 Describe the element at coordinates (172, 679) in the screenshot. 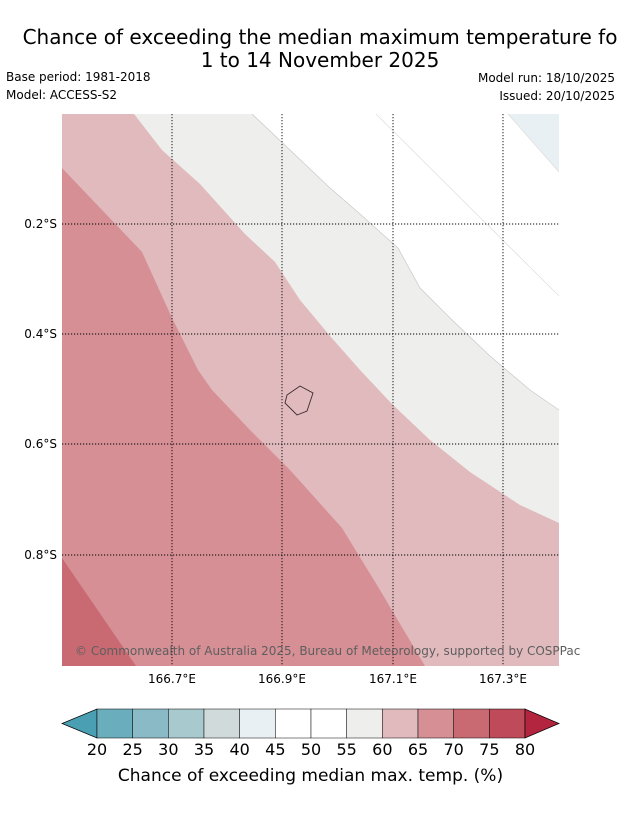

I see `lon-label-166-7: 166.7°E` at that location.